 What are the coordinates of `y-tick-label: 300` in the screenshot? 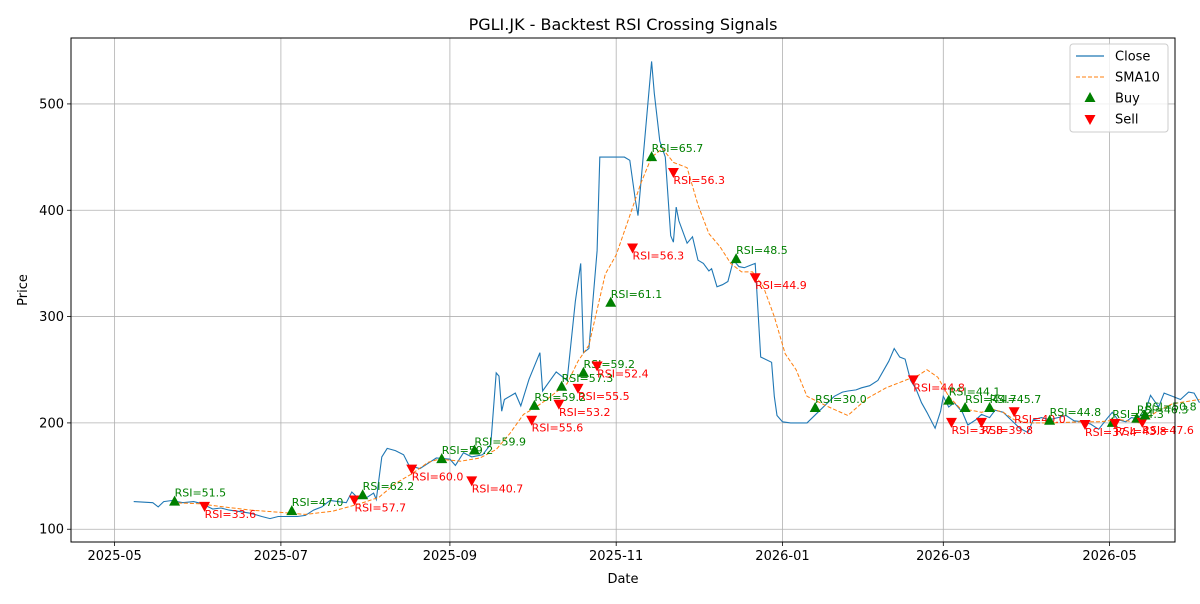 It's located at (51, 317).